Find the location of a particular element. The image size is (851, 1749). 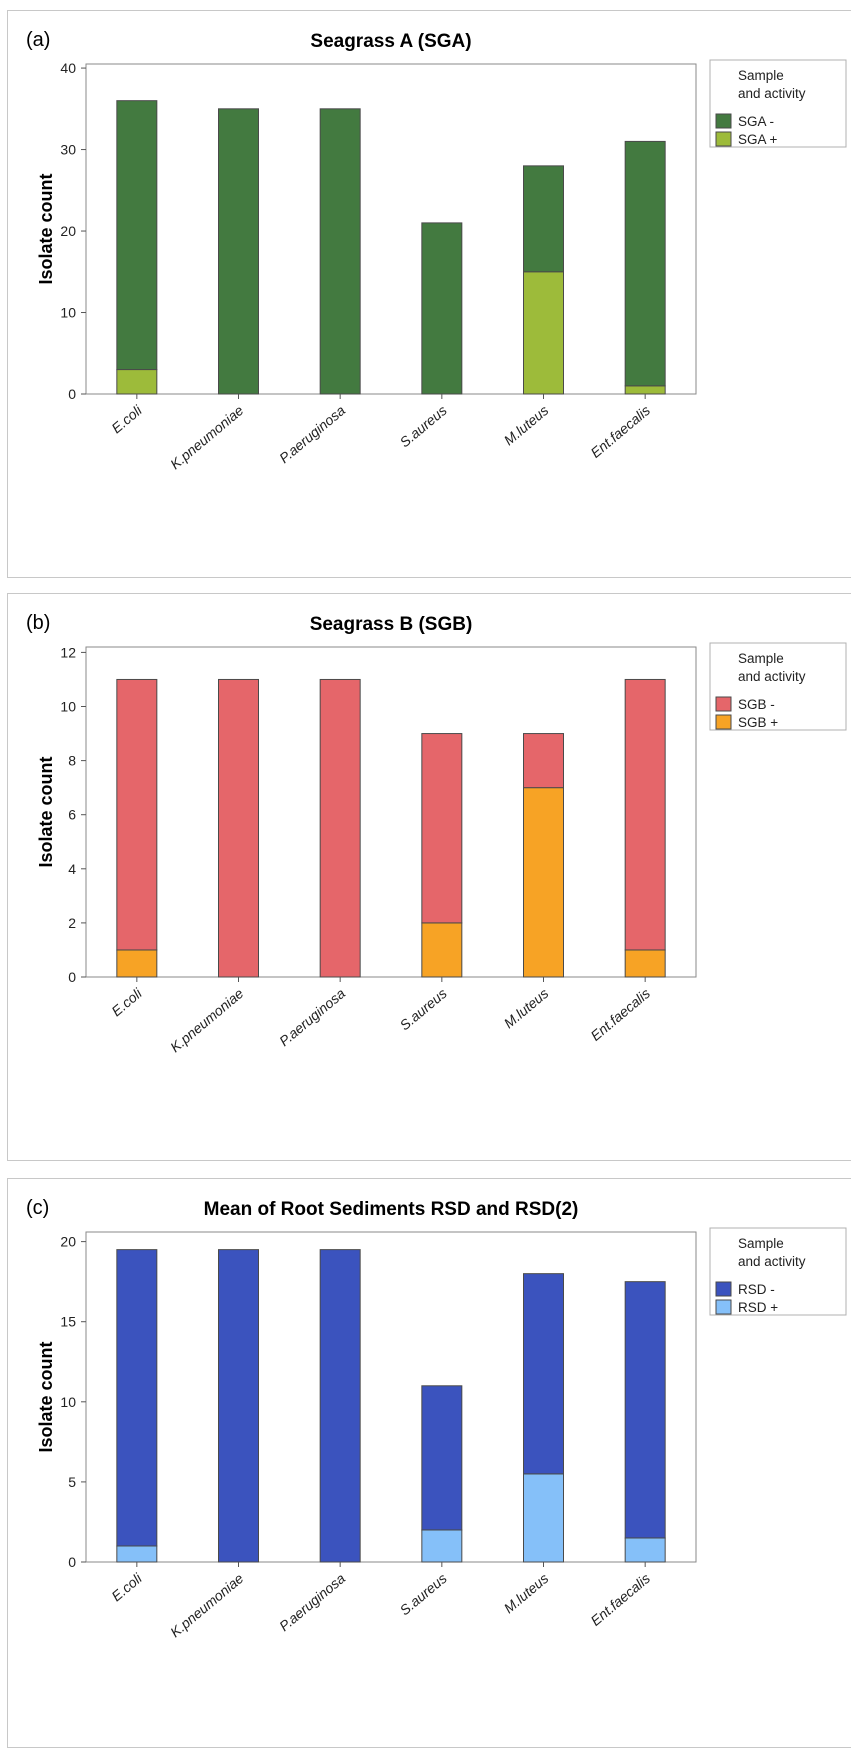

legend-entry-rsd: RSD + is located at coordinates (758, 1307).